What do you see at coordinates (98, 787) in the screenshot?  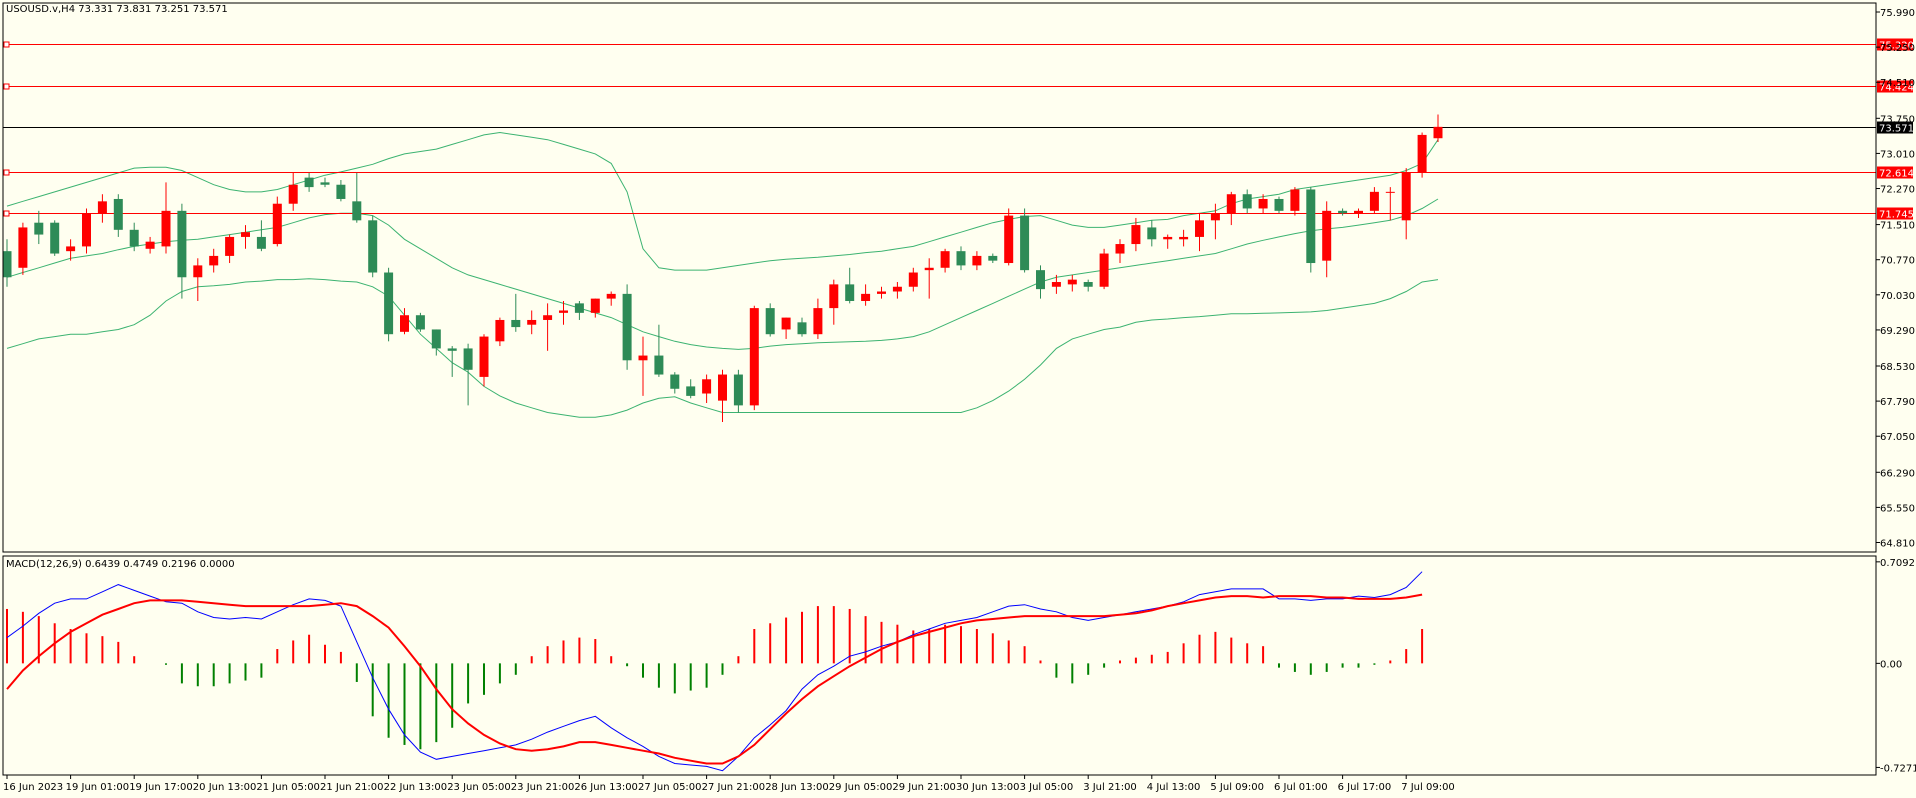 I see `time-axis-label: 19 Jun 01:00` at bounding box center [98, 787].